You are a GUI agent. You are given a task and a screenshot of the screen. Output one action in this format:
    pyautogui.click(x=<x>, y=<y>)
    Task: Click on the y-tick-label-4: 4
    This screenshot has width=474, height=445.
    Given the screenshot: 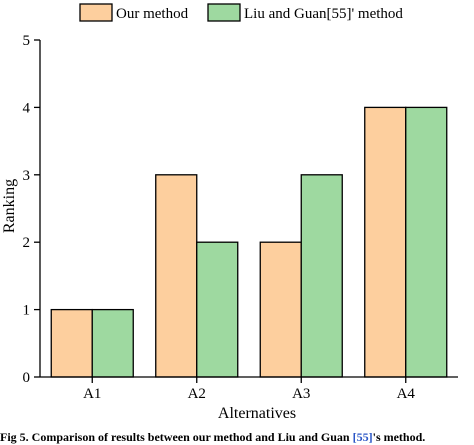 What is the action you would take?
    pyautogui.click(x=27, y=108)
    